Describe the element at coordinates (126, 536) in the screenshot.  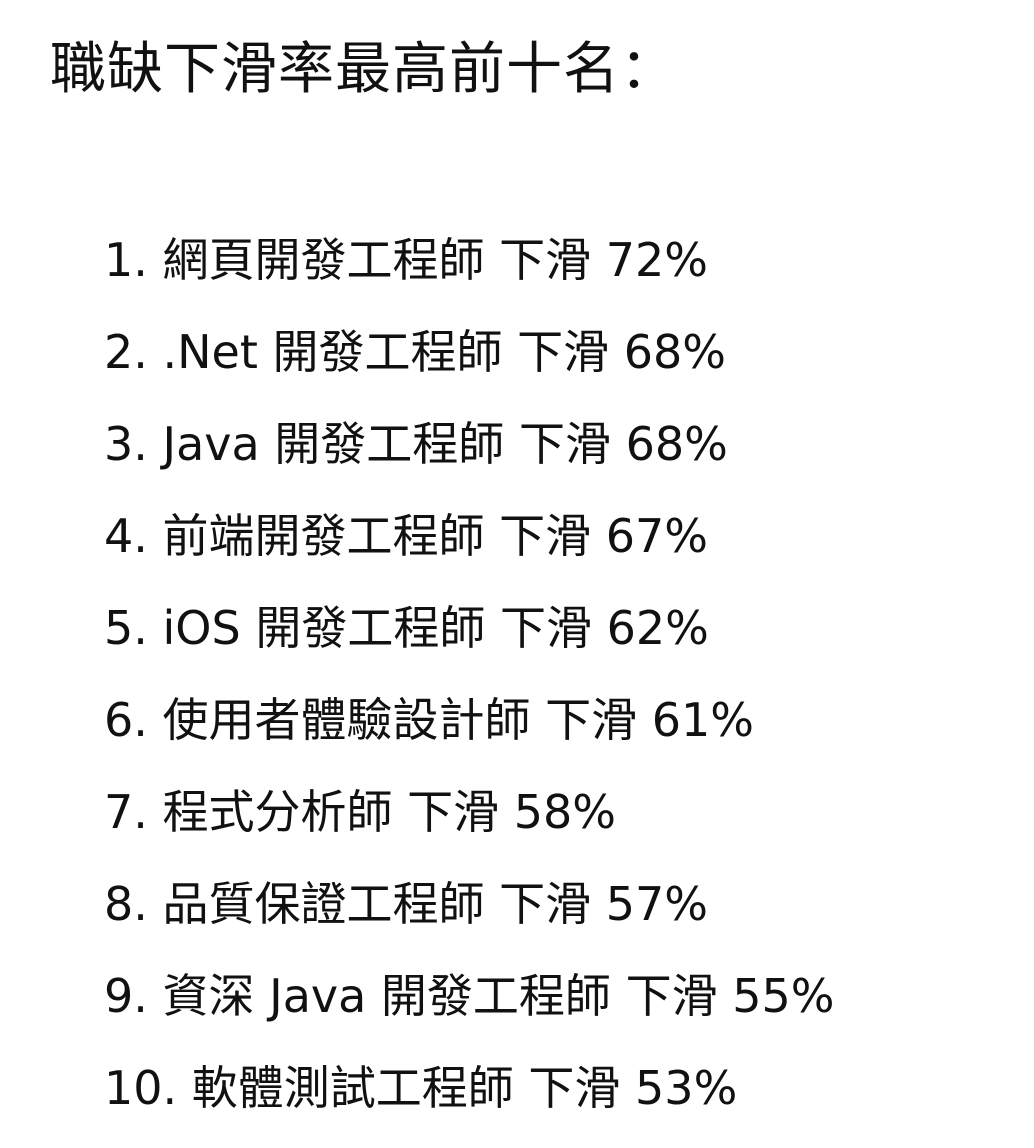
I see `item-rank: 4.` at that location.